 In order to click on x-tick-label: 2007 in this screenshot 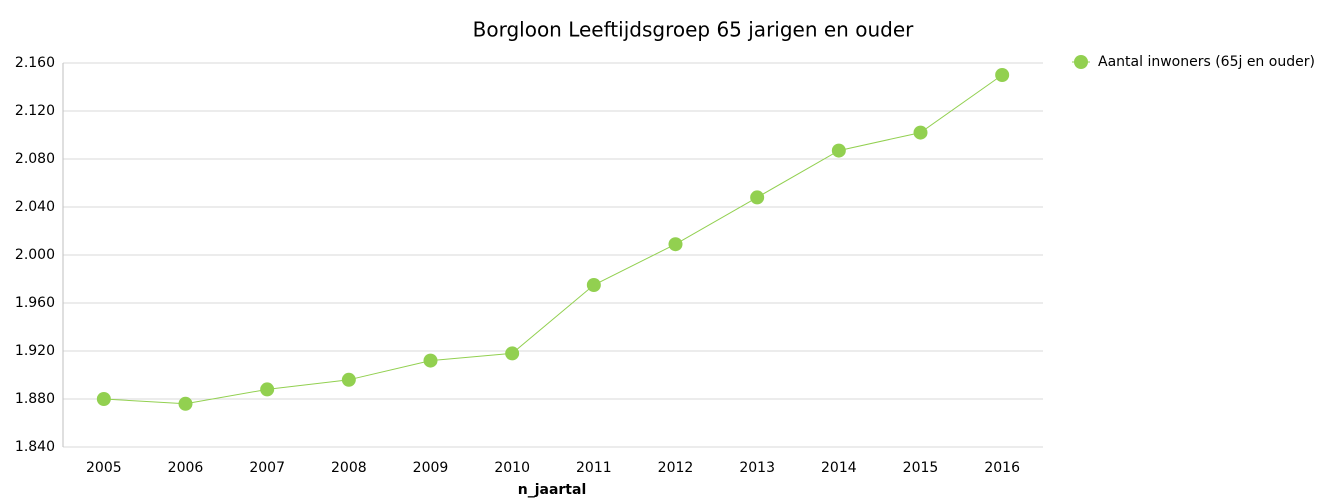, I will do `click(267, 468)`.